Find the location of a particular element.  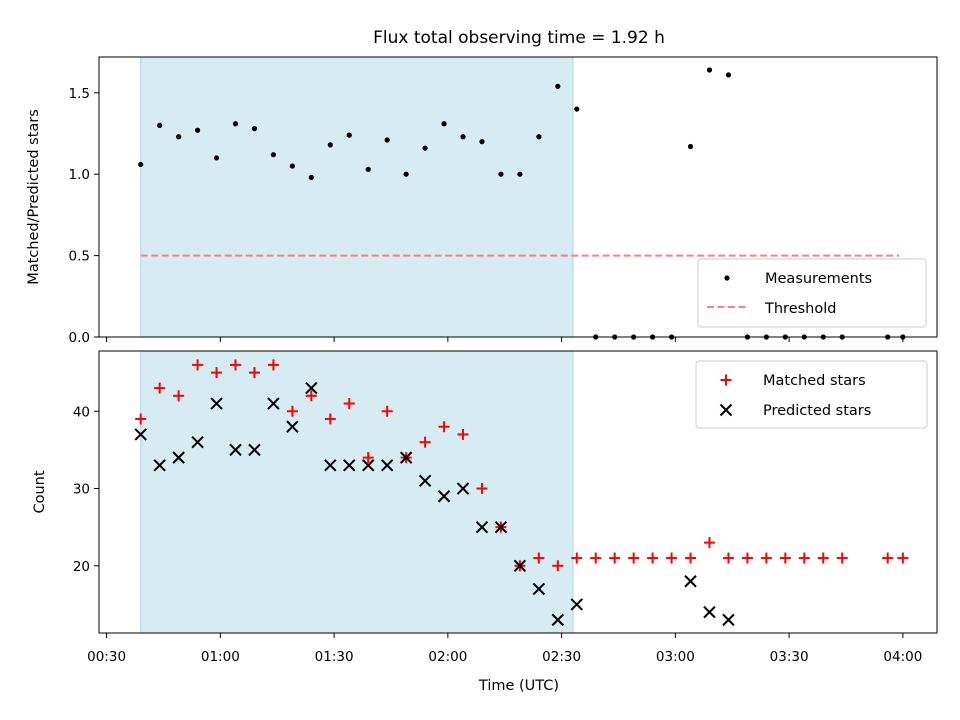

x-tick-label: 04:00 is located at coordinates (902, 657).